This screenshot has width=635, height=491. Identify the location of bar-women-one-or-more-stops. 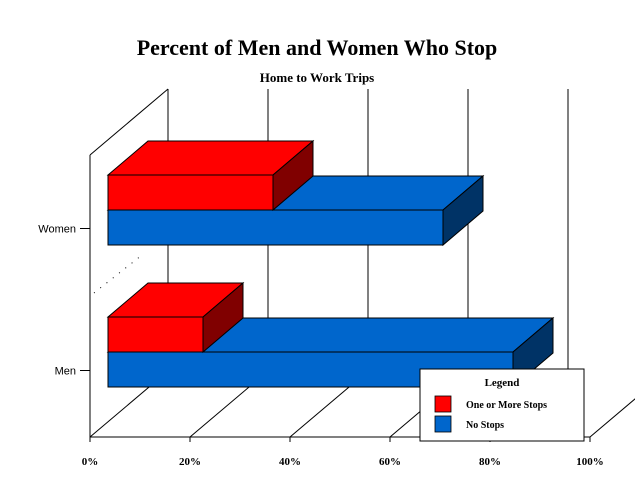
(210, 175).